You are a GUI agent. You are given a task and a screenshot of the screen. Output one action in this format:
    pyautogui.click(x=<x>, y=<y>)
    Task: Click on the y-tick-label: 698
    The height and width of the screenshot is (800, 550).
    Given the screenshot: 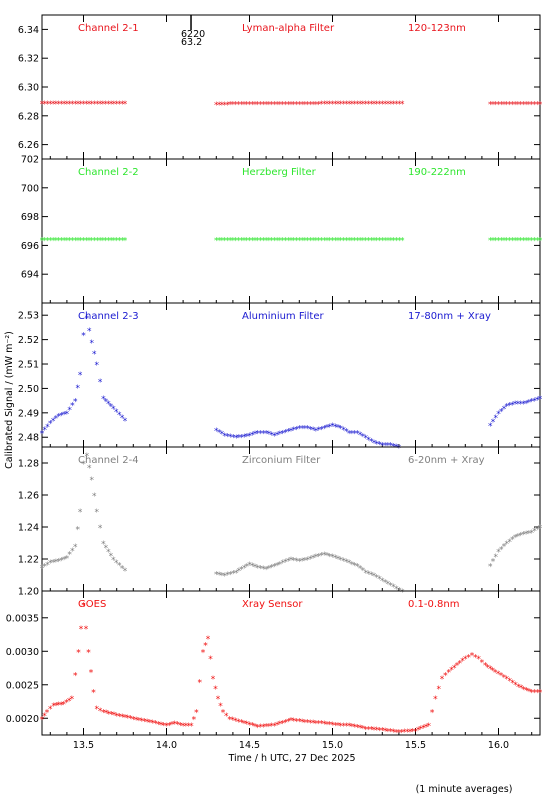 What is the action you would take?
    pyautogui.click(x=30, y=217)
    